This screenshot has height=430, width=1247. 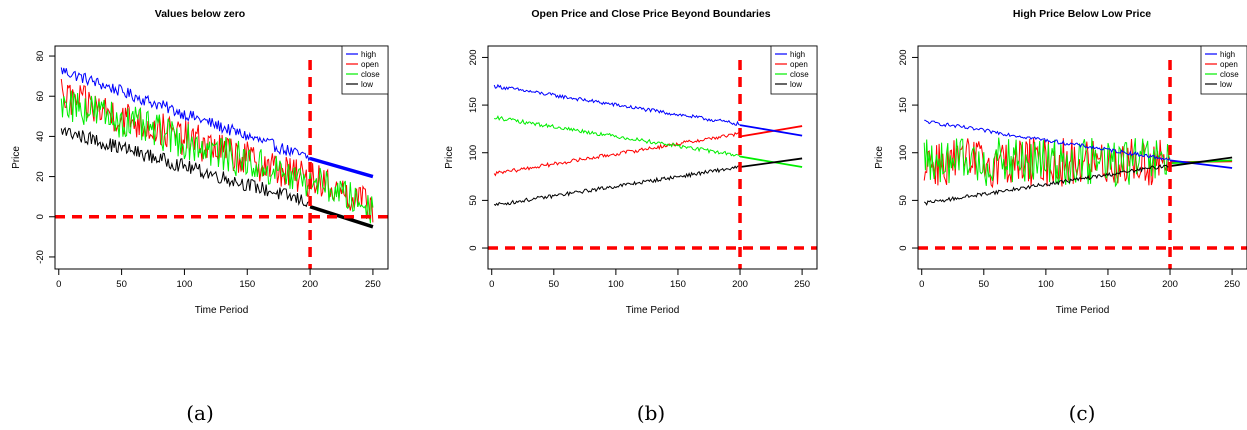 What do you see at coordinates (200, 14) in the screenshot?
I see `chart-title: Values below zero` at bounding box center [200, 14].